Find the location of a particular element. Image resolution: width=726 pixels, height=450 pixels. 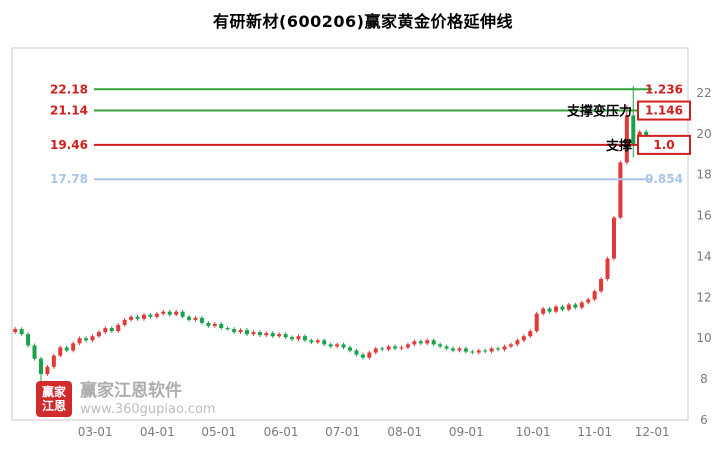

y-axis-label: 8 is located at coordinates (704, 379).